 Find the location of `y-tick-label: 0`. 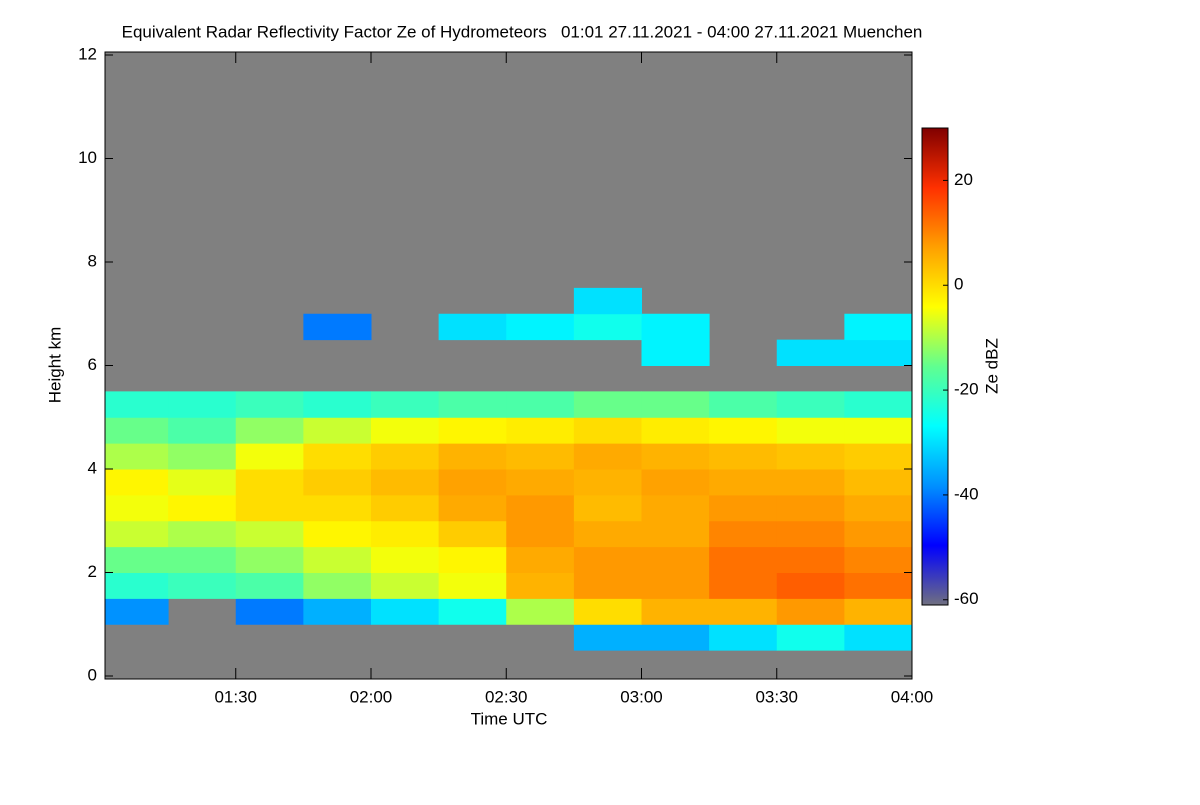

y-tick-label: 0 is located at coordinates (92, 674).